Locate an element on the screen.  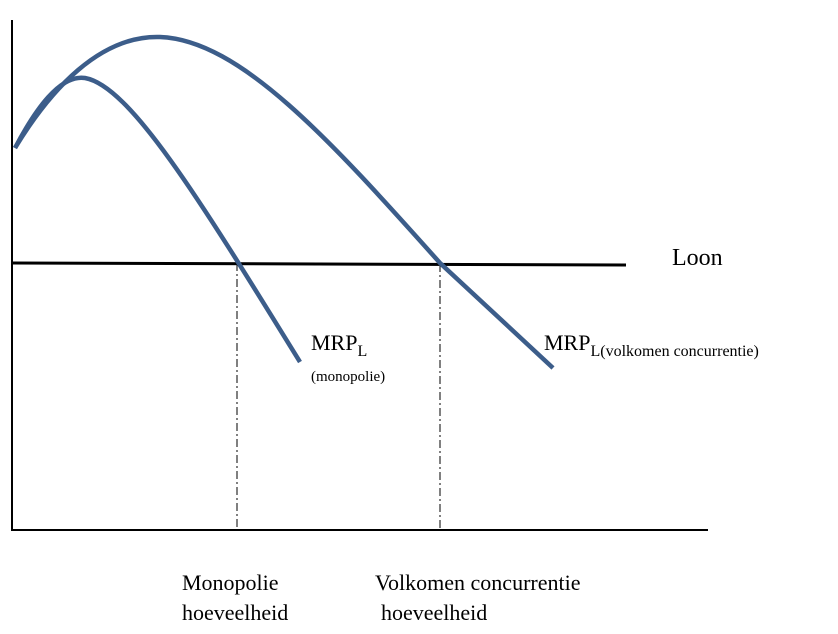
mrp-subscript: L is located at coordinates (362, 351).